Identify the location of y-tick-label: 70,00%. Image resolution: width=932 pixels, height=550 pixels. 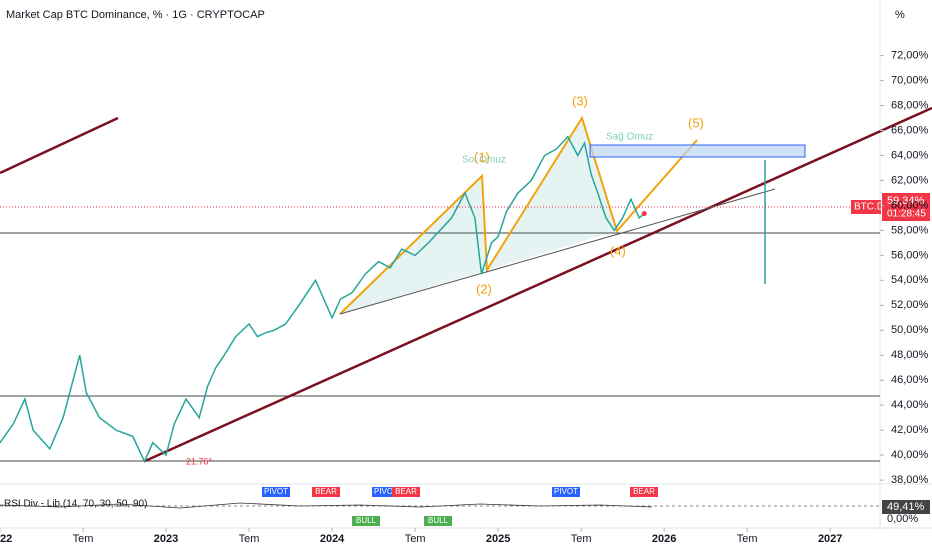
(910, 80).